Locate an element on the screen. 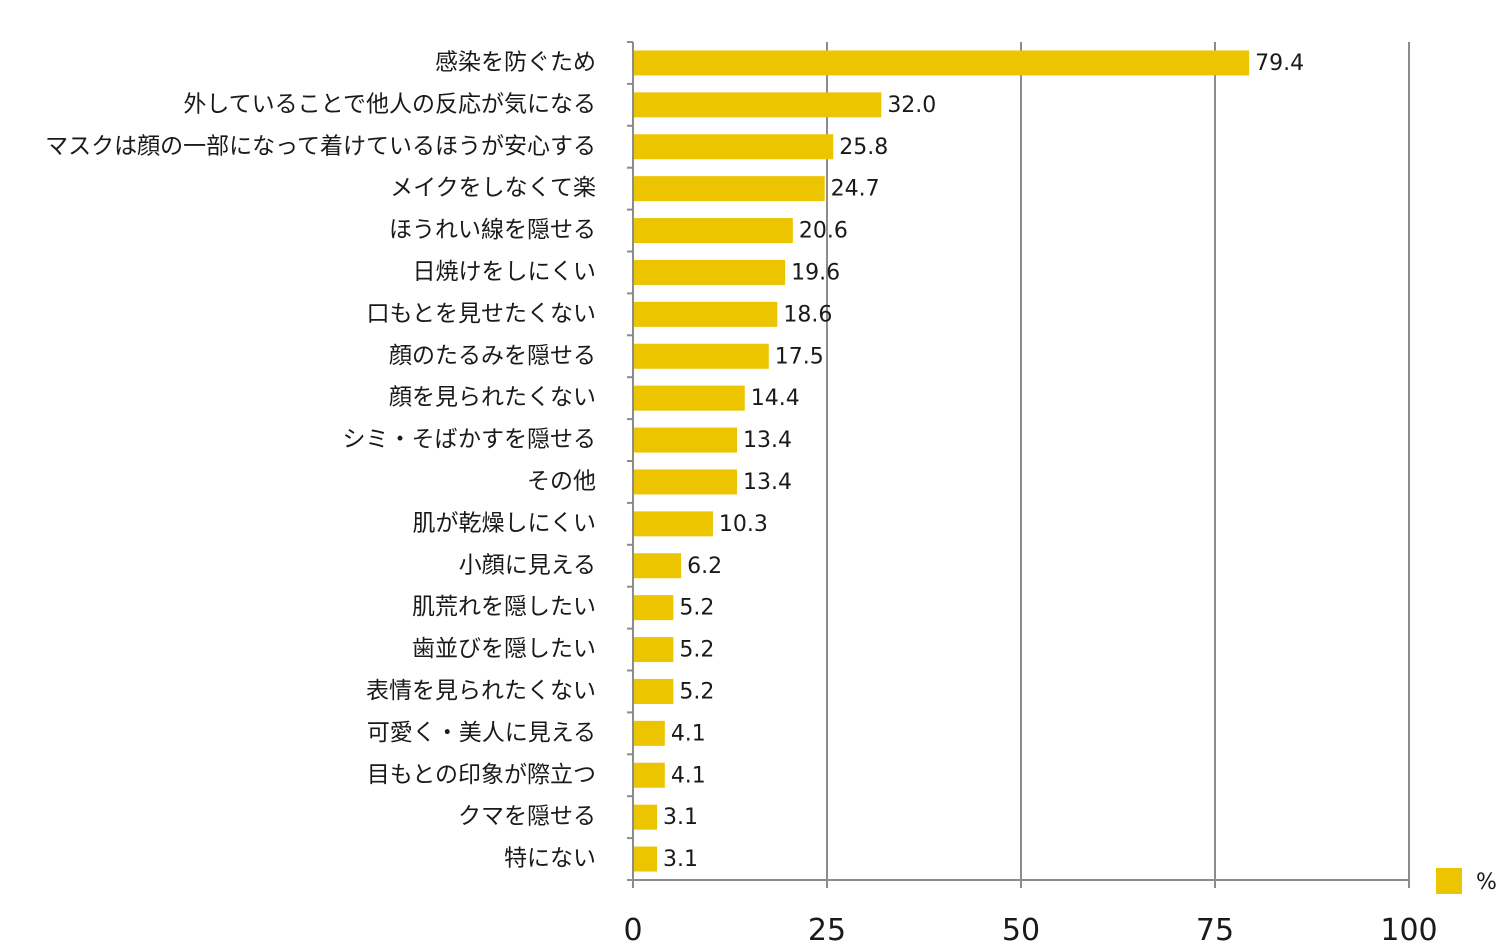 Image resolution: width=1507 pixels, height=951 pixels. value-label-1: 79.4 is located at coordinates (1279, 63).